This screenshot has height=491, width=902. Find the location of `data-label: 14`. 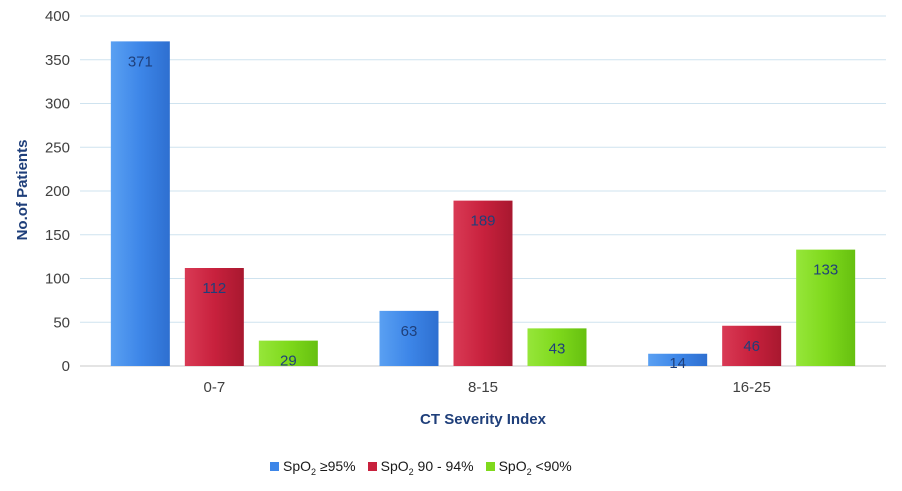

data-label: 14 is located at coordinates (677, 363).